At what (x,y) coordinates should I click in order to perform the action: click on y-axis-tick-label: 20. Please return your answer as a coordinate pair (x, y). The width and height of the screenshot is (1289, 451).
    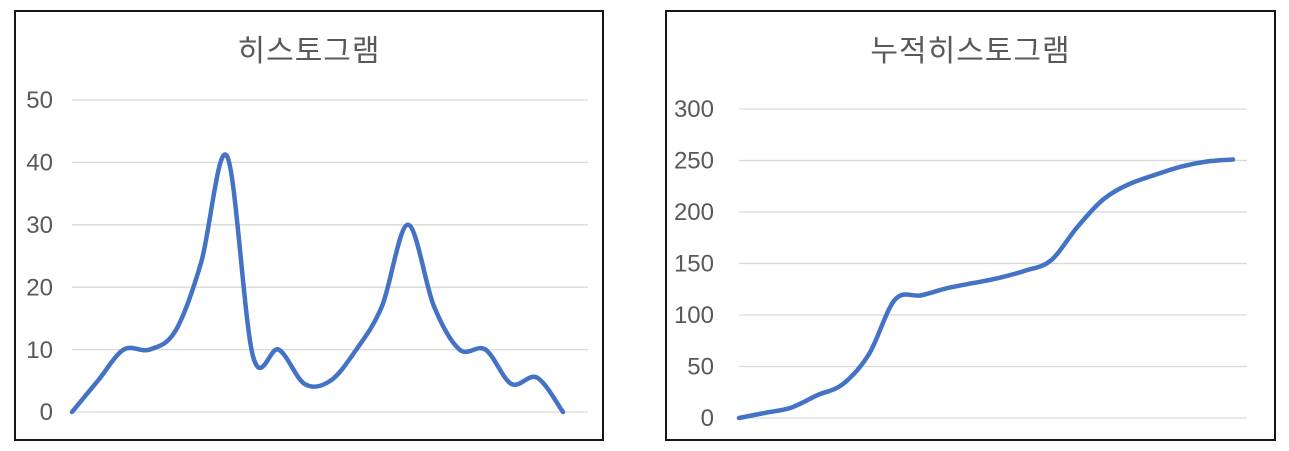
    Looking at the image, I should click on (39, 287).